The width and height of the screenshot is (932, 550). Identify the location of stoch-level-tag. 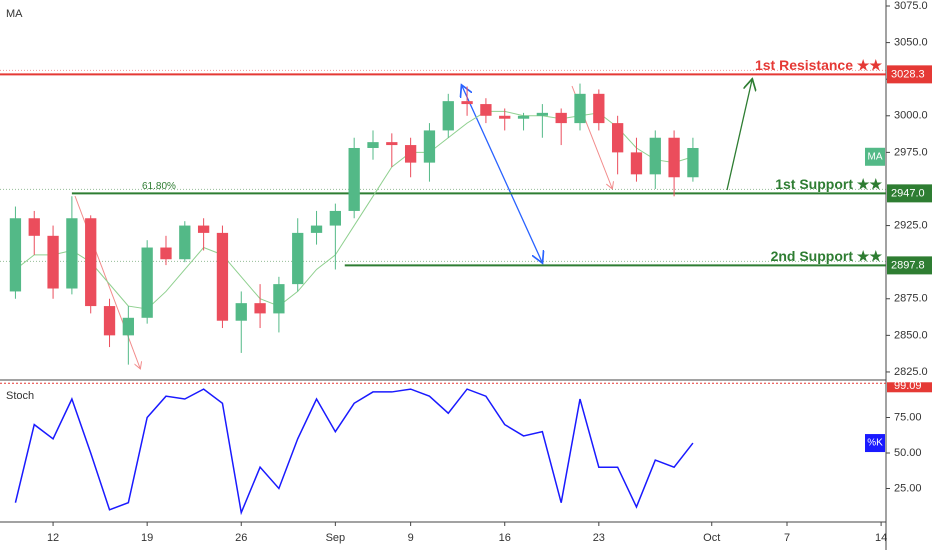
(909, 387).